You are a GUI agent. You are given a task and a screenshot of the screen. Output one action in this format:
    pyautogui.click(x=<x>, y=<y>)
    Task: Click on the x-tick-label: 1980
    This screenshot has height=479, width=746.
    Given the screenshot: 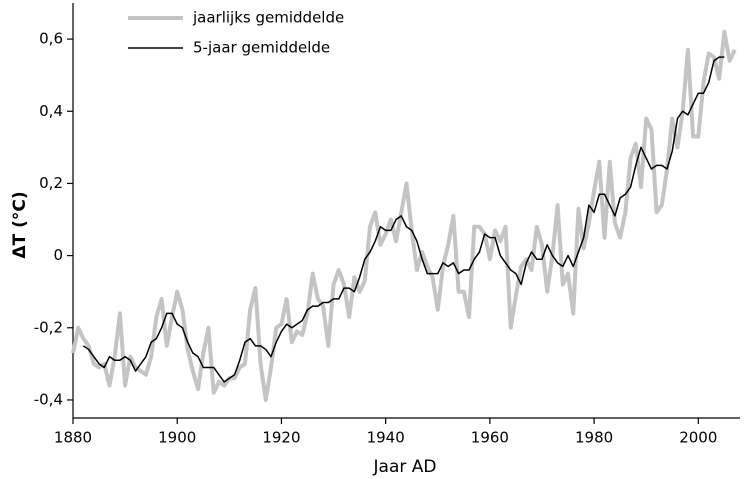 What is the action you would take?
    pyautogui.click(x=594, y=438)
    